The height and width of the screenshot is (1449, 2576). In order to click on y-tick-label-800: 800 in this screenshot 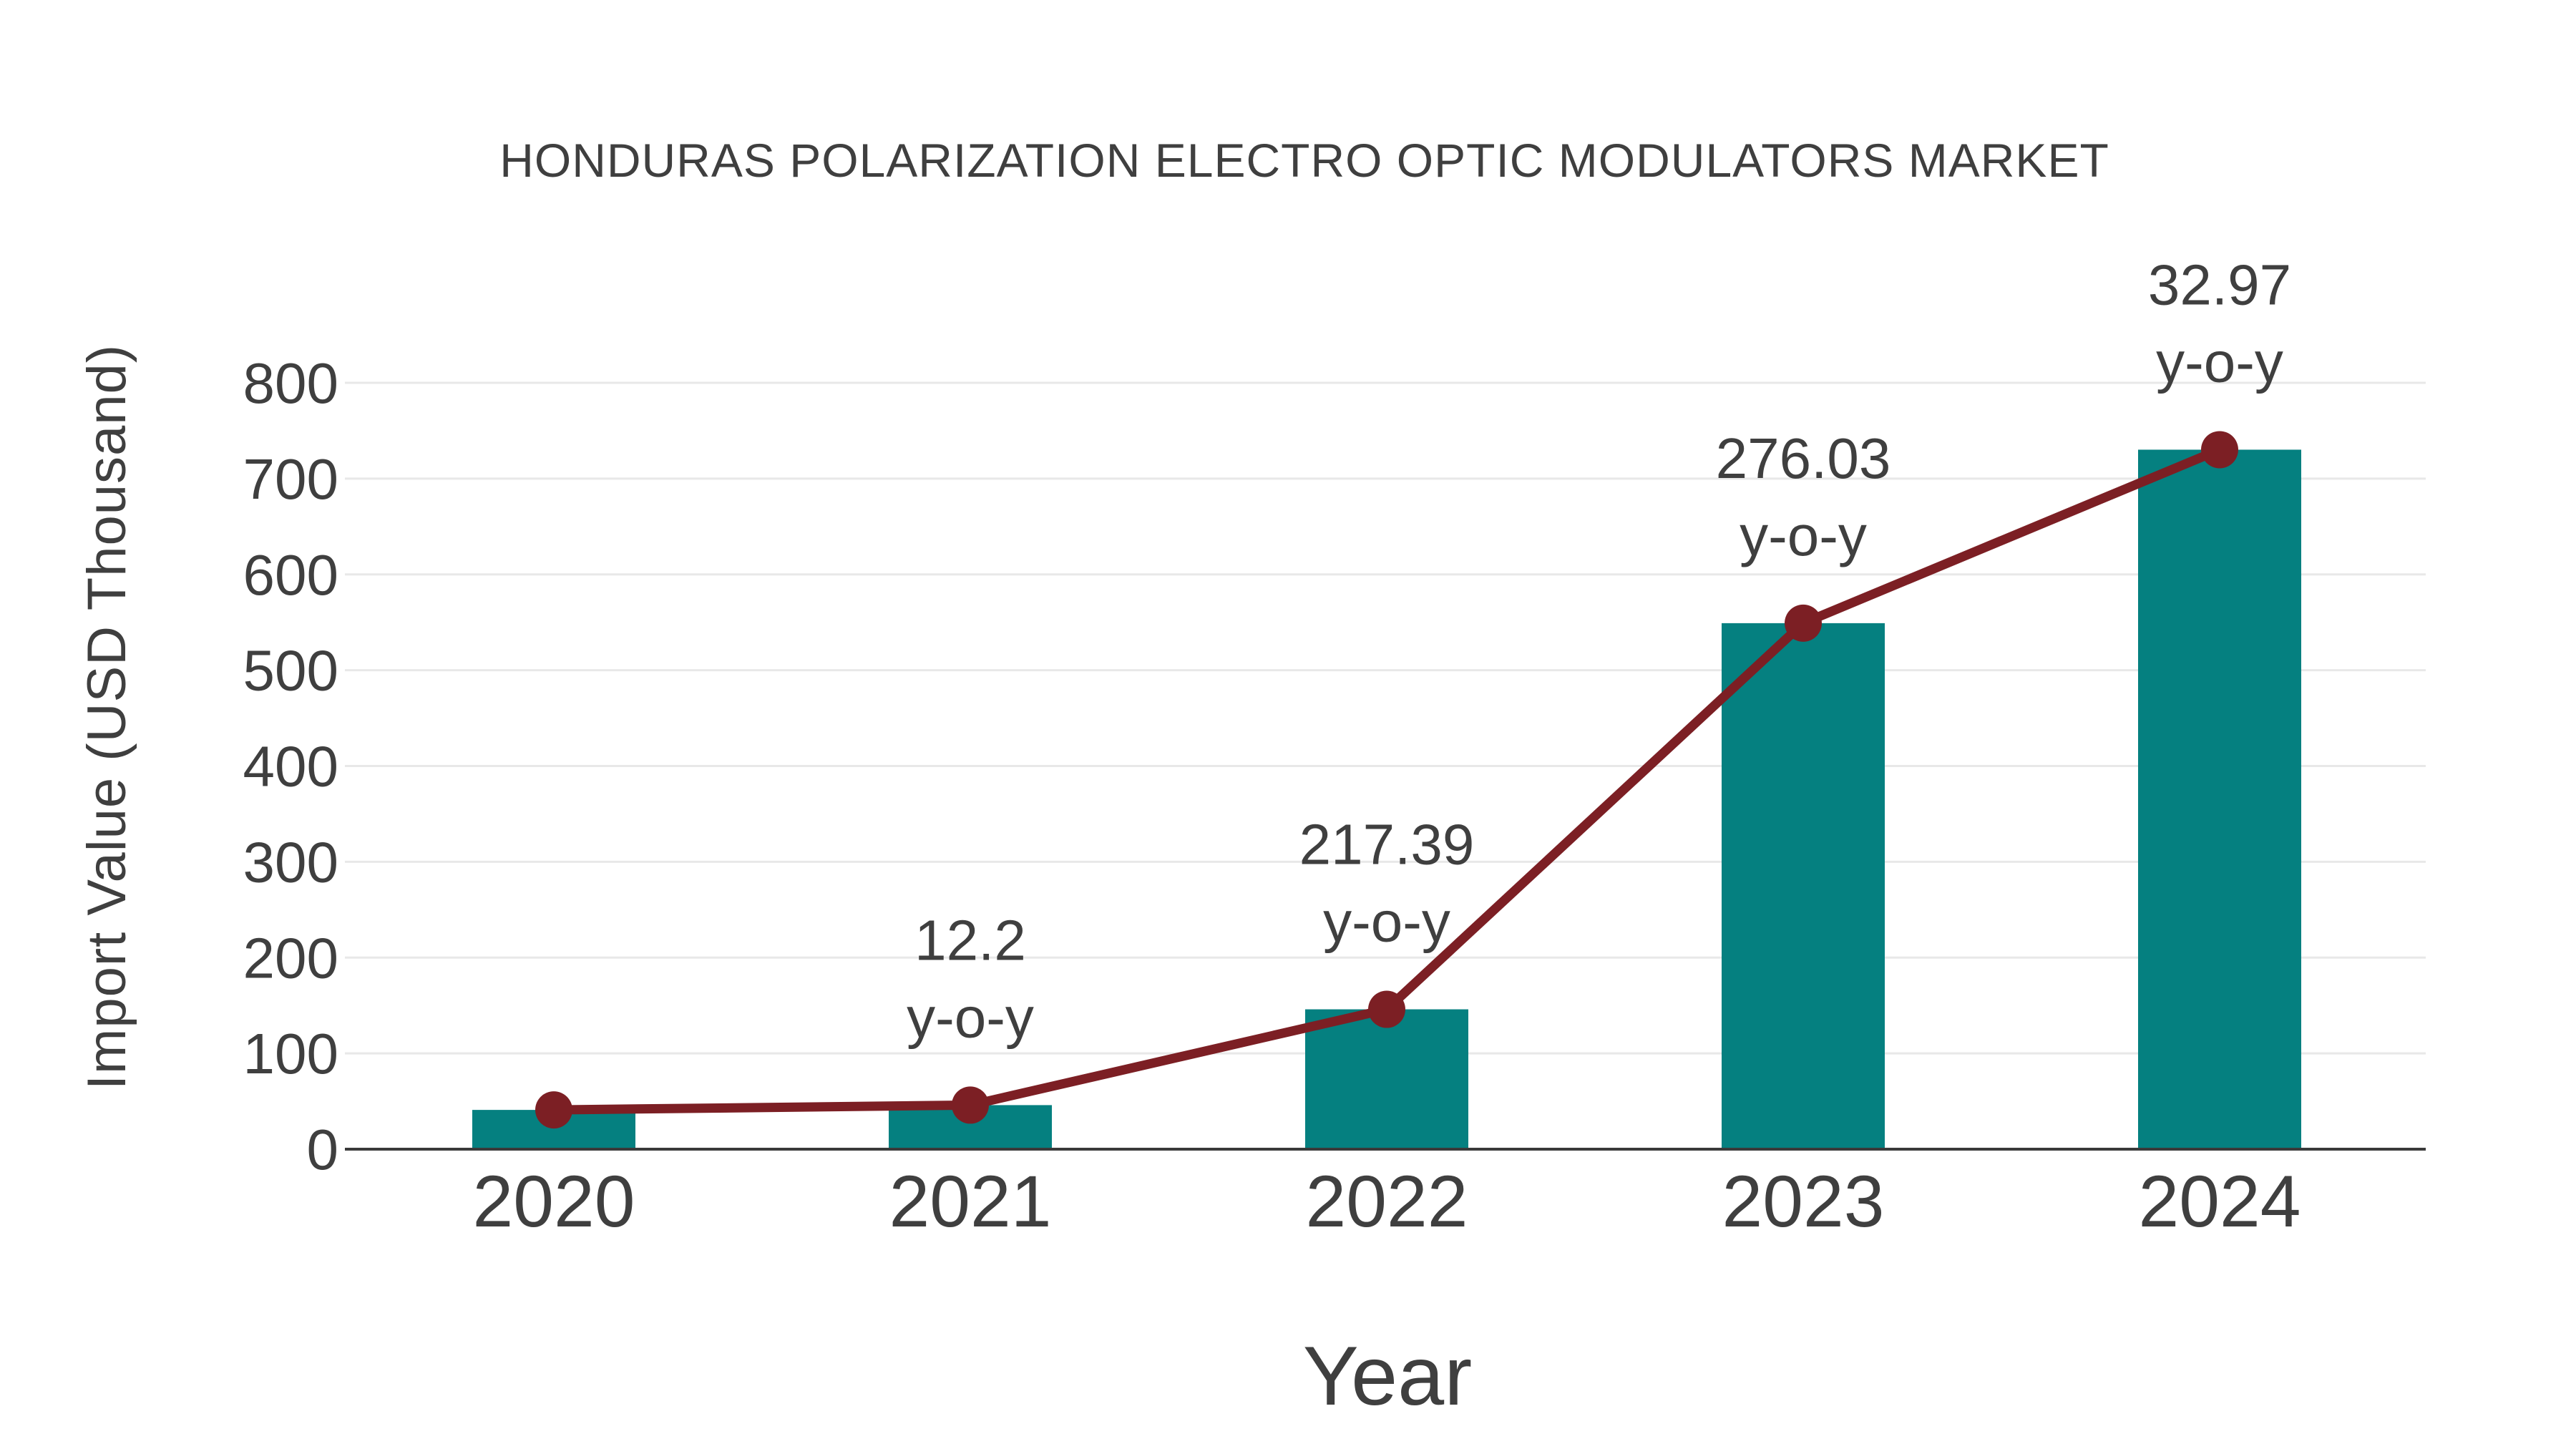, I will do `click(290, 383)`.